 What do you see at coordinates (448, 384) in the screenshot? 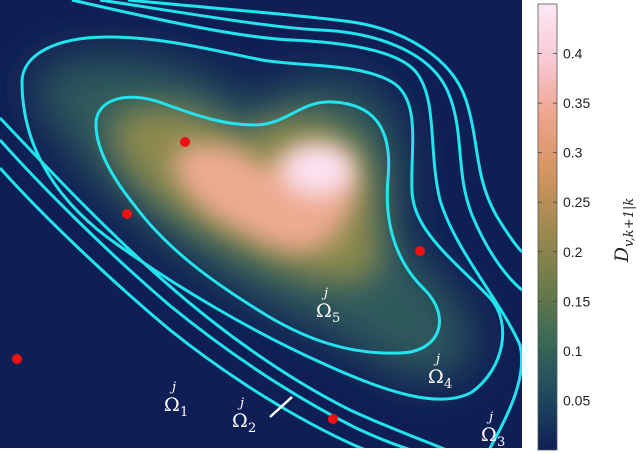
I see `region-label-subscript: 4` at bounding box center [448, 384].